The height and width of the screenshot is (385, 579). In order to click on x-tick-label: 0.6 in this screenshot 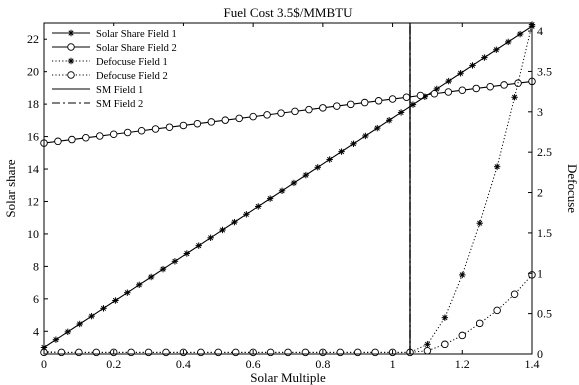, I will do `click(253, 364)`.